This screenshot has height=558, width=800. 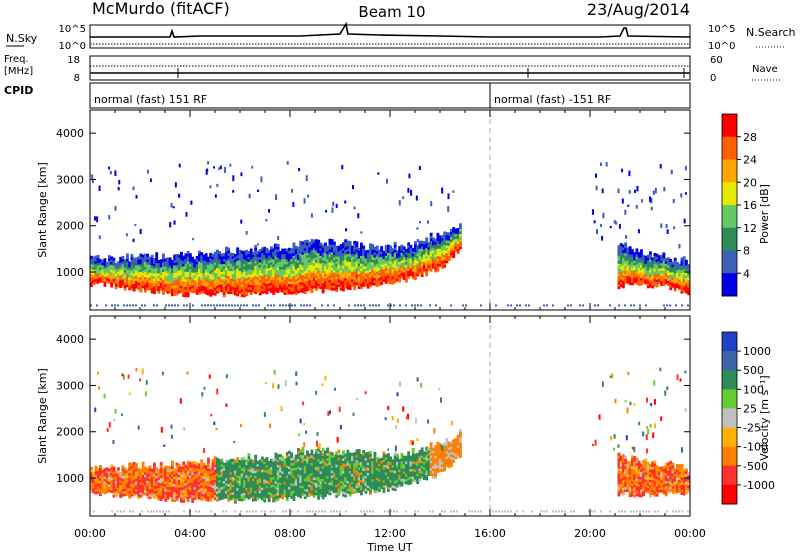 I want to click on nsearch-tick-top: 10^5, so click(x=721, y=29).